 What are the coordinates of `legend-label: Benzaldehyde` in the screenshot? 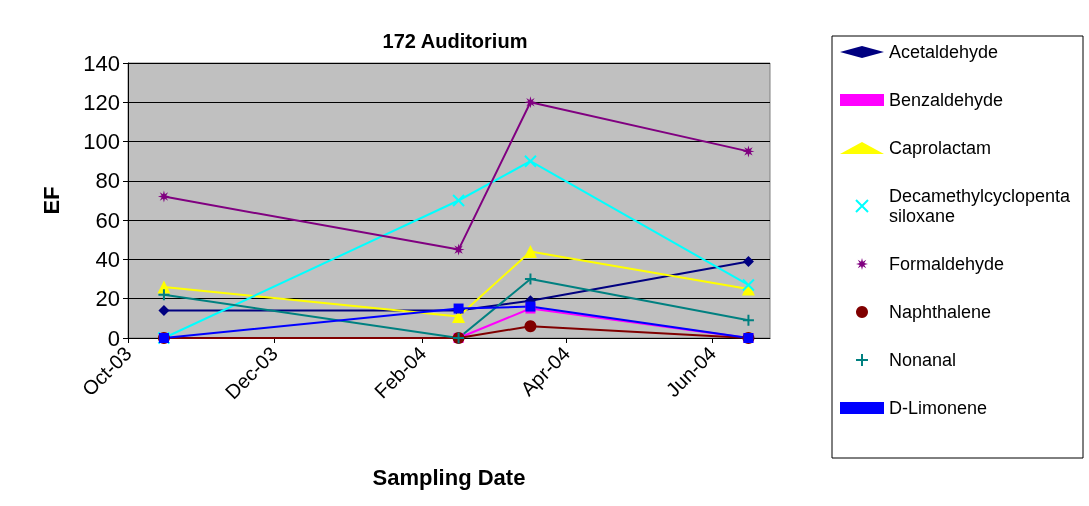 It's located at (946, 100).